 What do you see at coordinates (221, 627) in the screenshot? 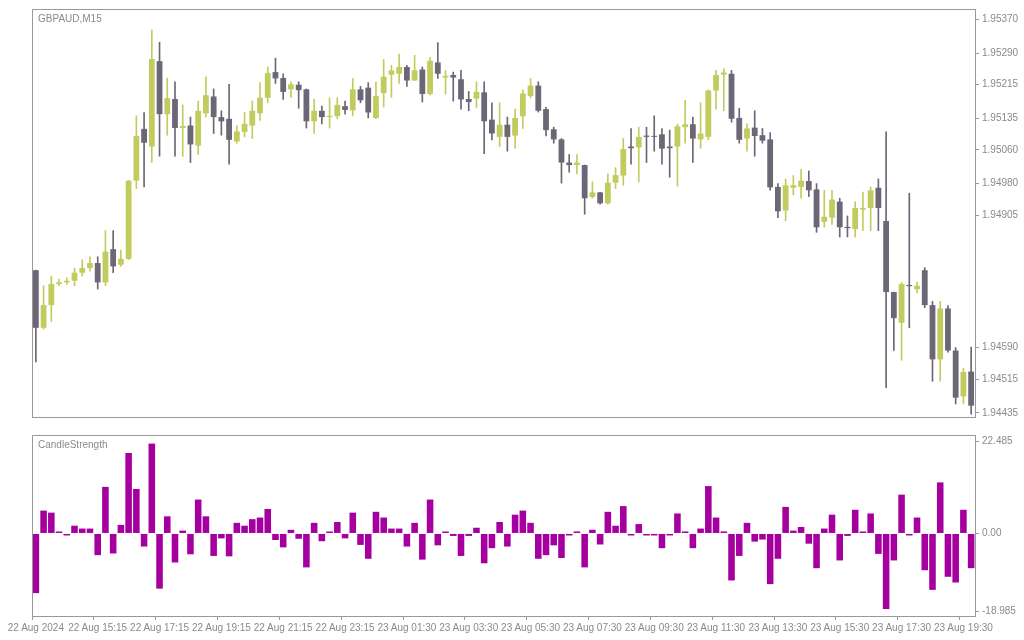
I see `x-tick-label: 22 Aug 19:15` at bounding box center [221, 627].